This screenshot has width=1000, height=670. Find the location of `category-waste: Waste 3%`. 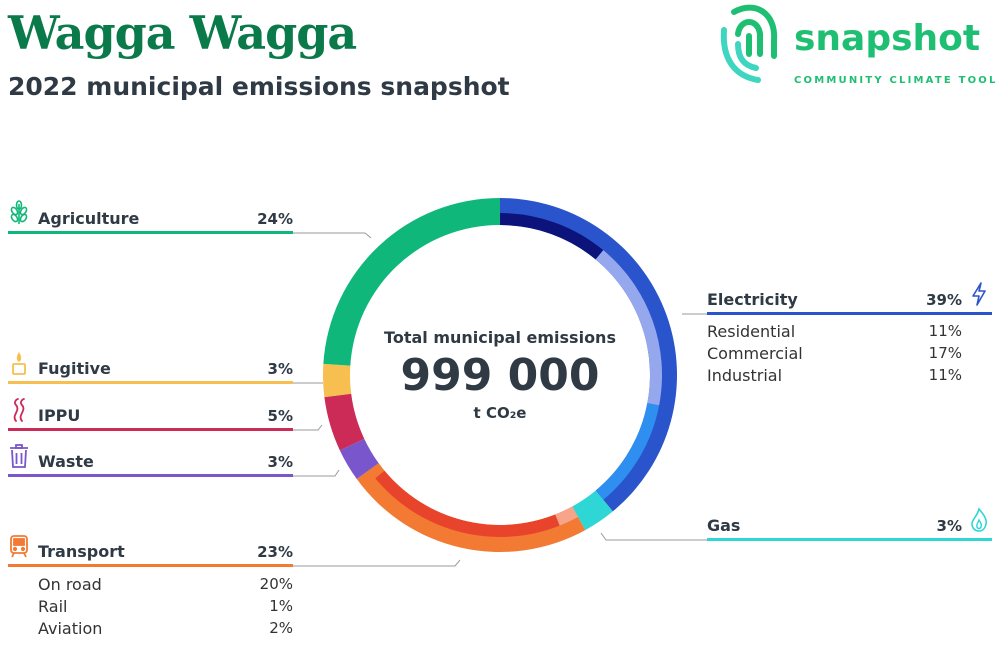

category-waste: Waste 3% is located at coordinates (150, 459).